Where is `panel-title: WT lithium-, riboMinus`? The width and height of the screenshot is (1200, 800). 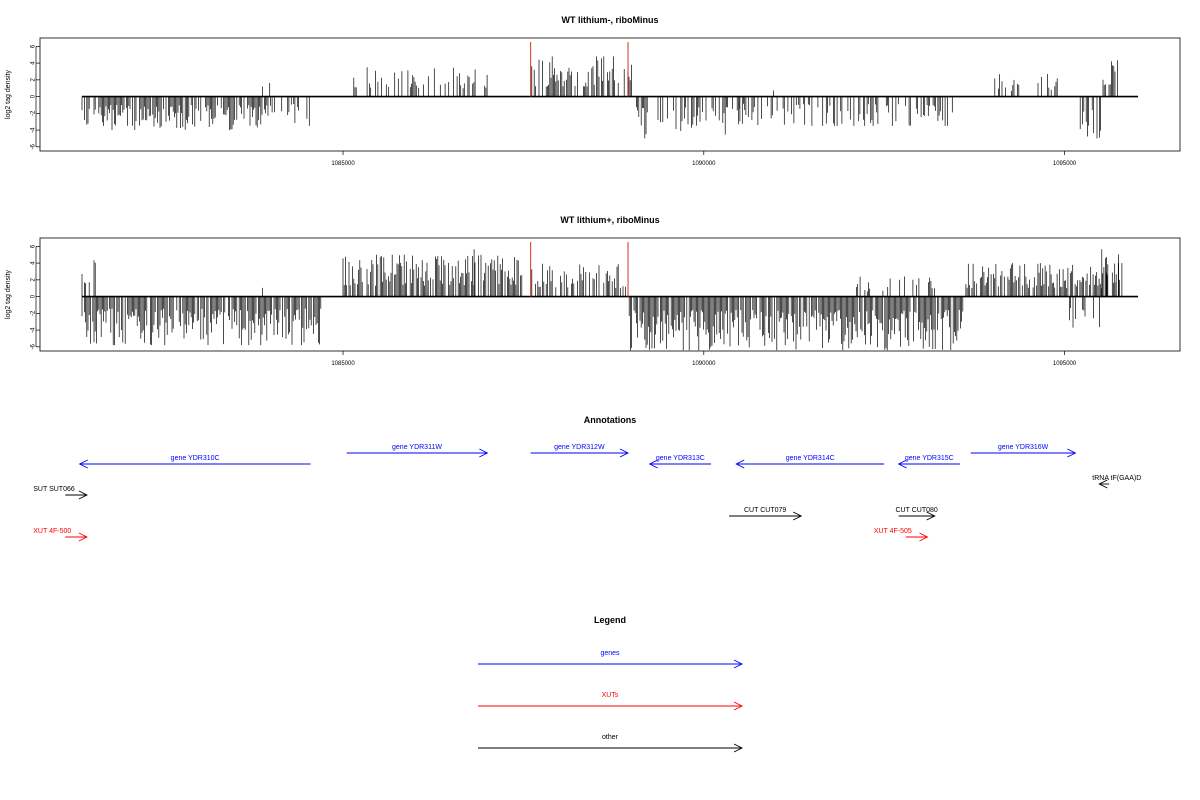 panel-title: WT lithium-, riboMinus is located at coordinates (610, 20).